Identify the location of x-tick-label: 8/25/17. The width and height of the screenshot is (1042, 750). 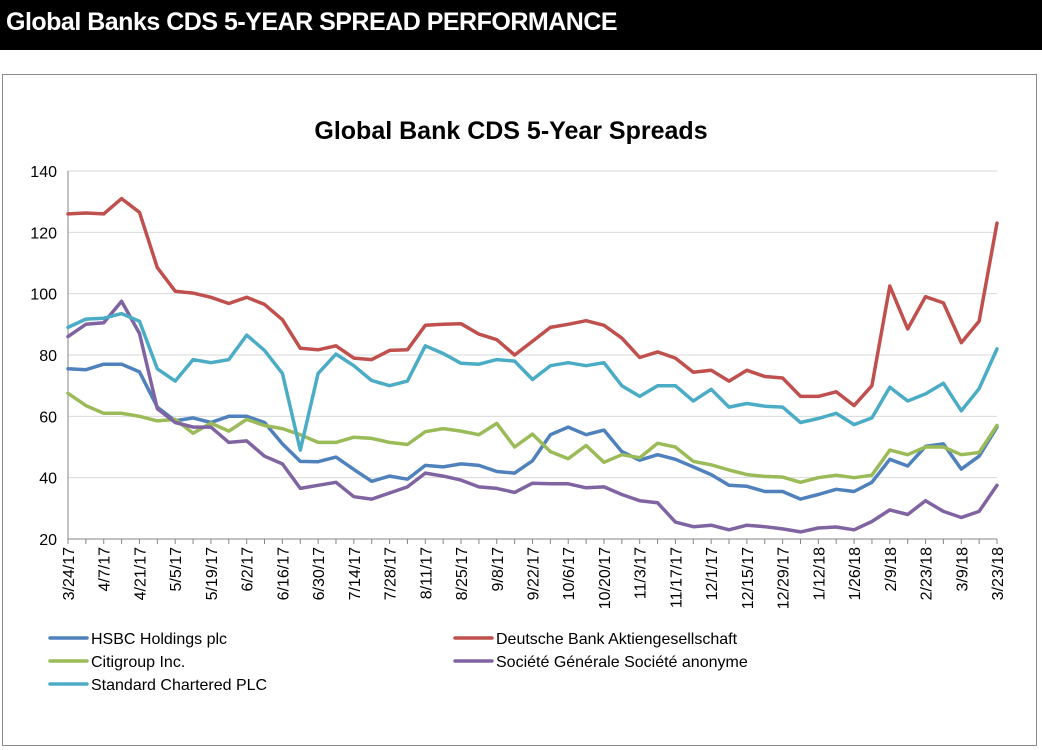
(462, 573).